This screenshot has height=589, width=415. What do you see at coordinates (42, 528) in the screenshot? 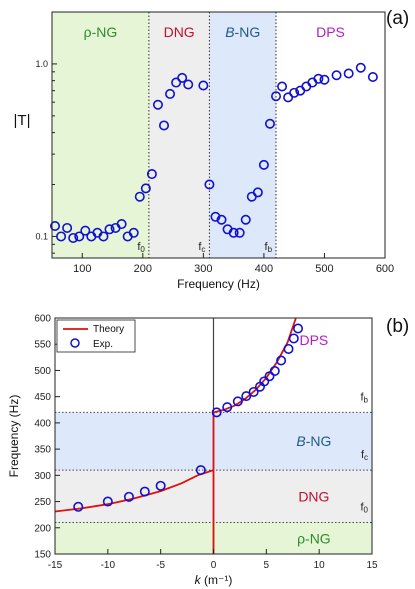
I see `y-tick-label-b: 200` at bounding box center [42, 528].